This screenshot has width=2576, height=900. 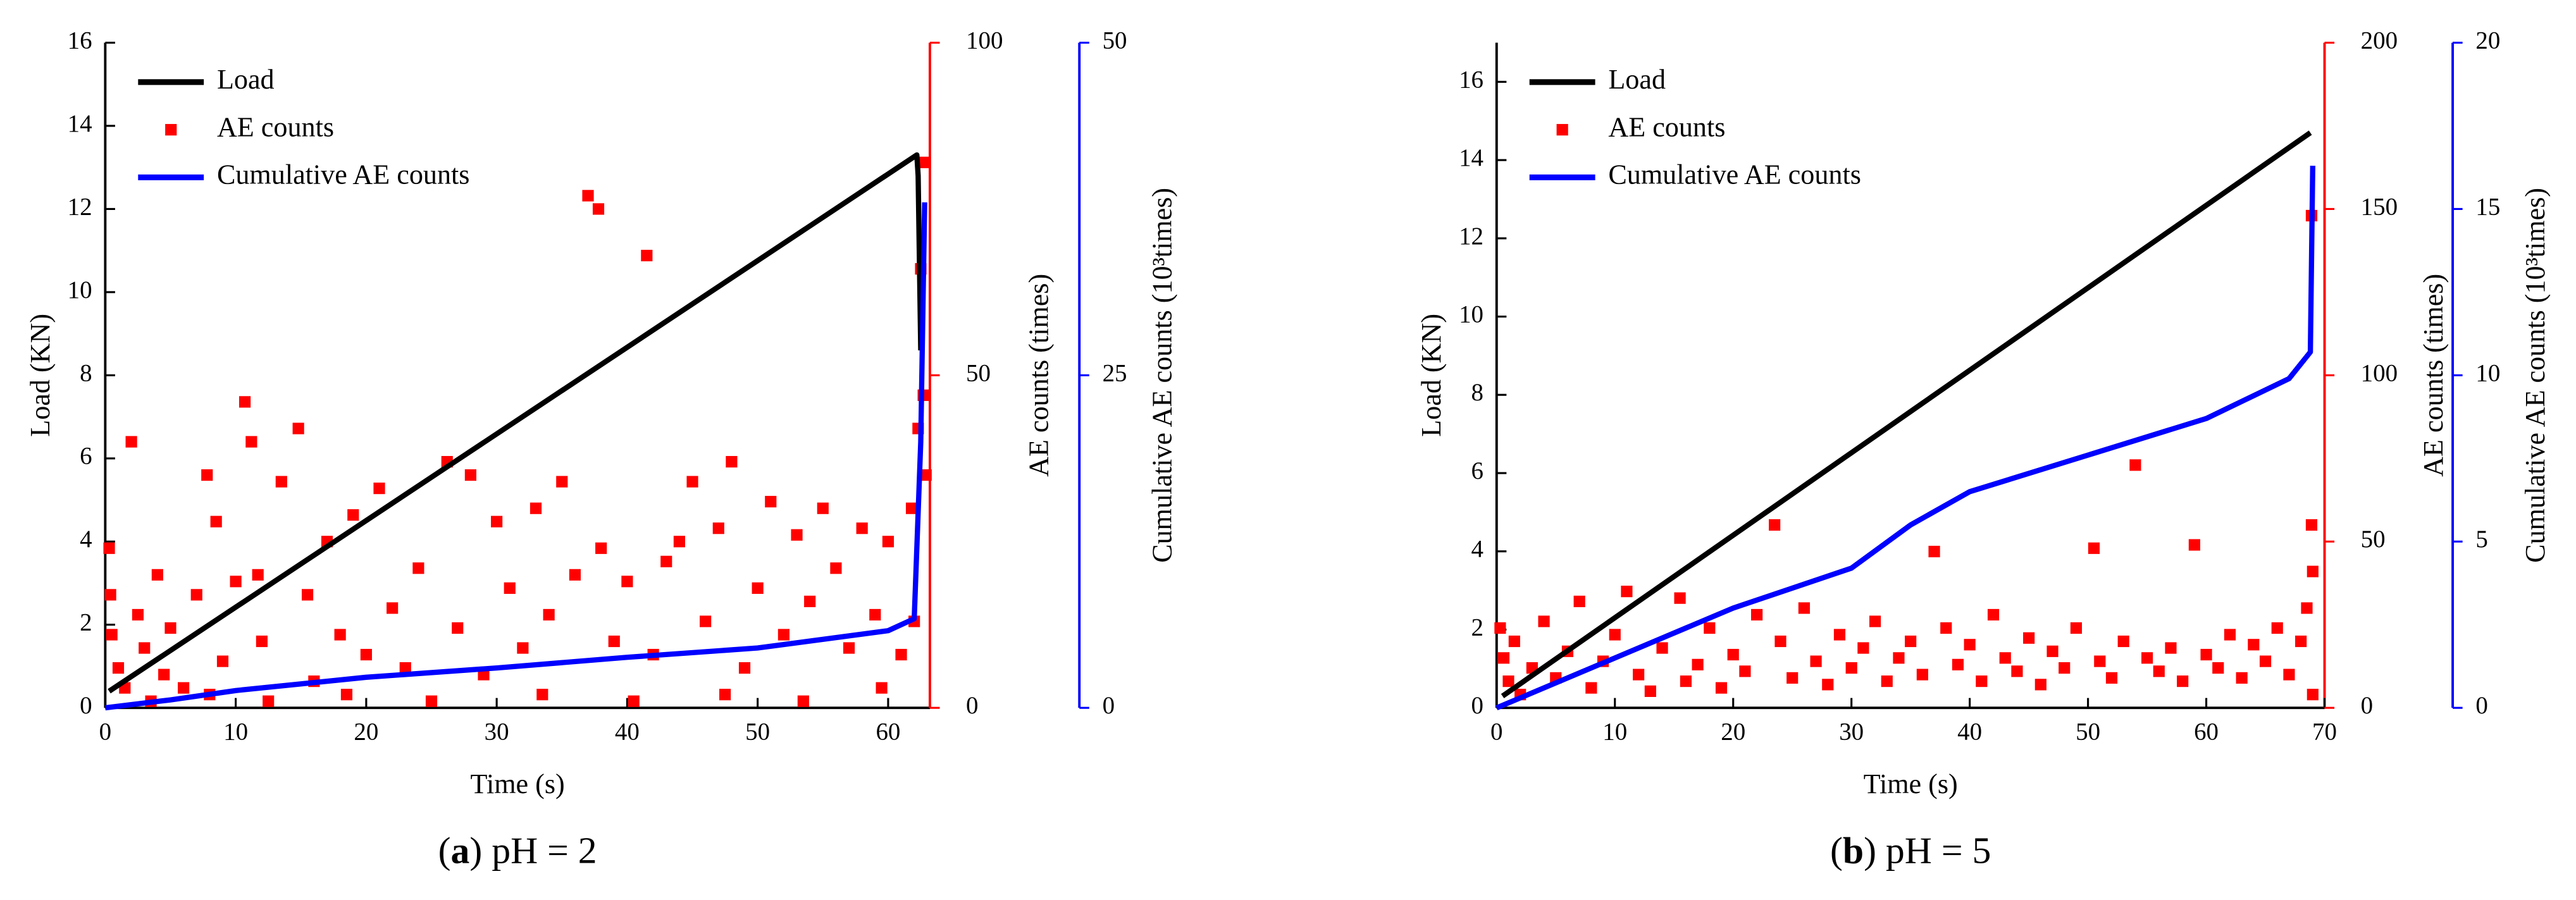 What do you see at coordinates (1161, 375) in the screenshot?
I see `y3-axis-label: Cumulative AE counts (10³times)` at bounding box center [1161, 375].